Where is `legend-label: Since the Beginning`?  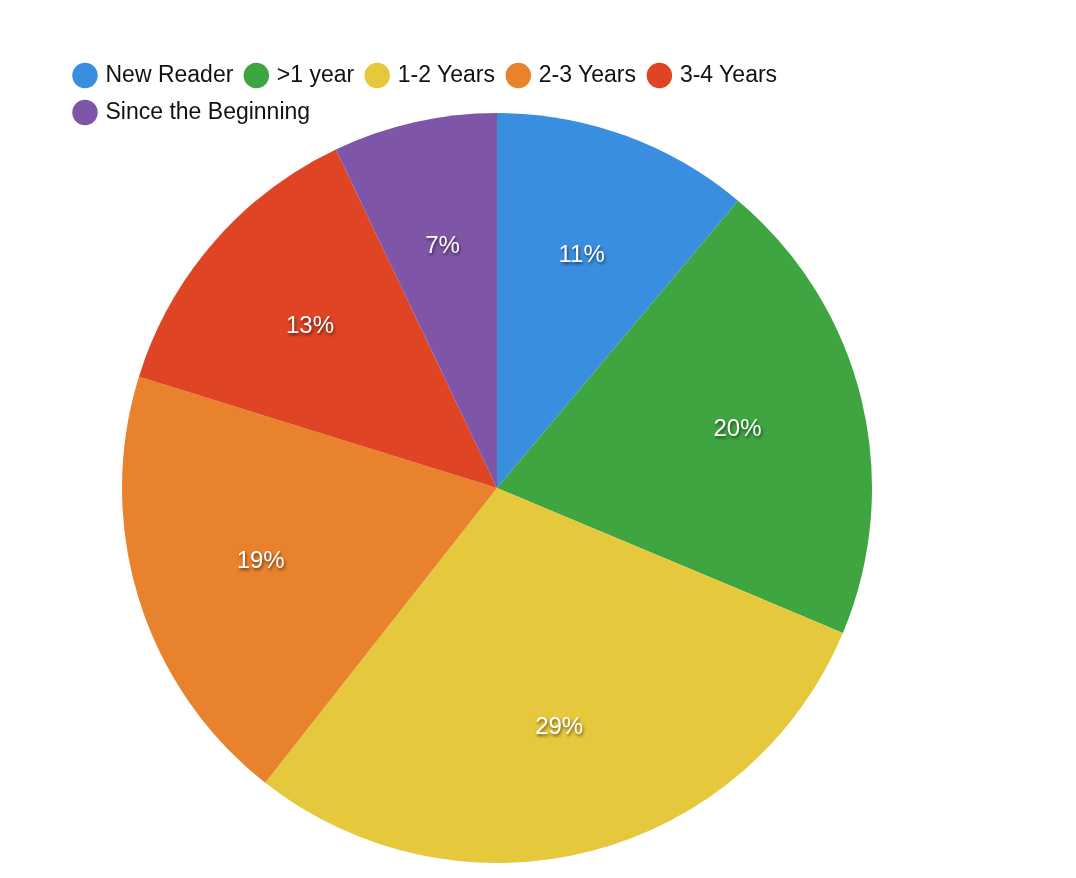
legend-label: Since the Beginning is located at coordinates (208, 110).